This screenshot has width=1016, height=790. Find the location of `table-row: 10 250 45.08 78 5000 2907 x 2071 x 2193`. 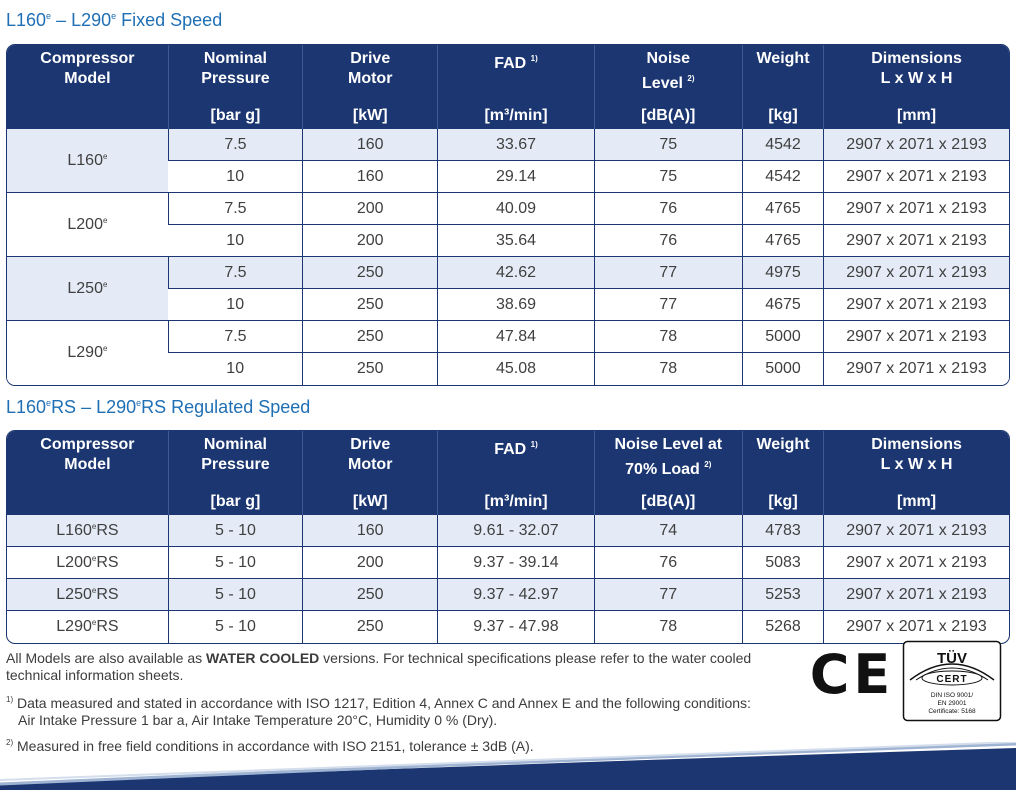

table-row: 10 250 45.08 78 5000 2907 x 2071 x 2193 is located at coordinates (508, 368).